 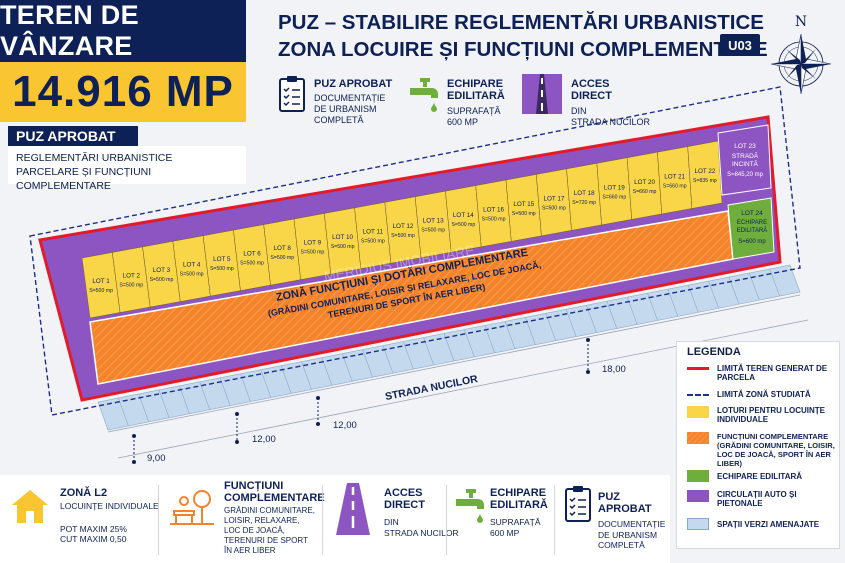 I want to click on info-acces-title-2: DIRECT, so click(x=591, y=96).